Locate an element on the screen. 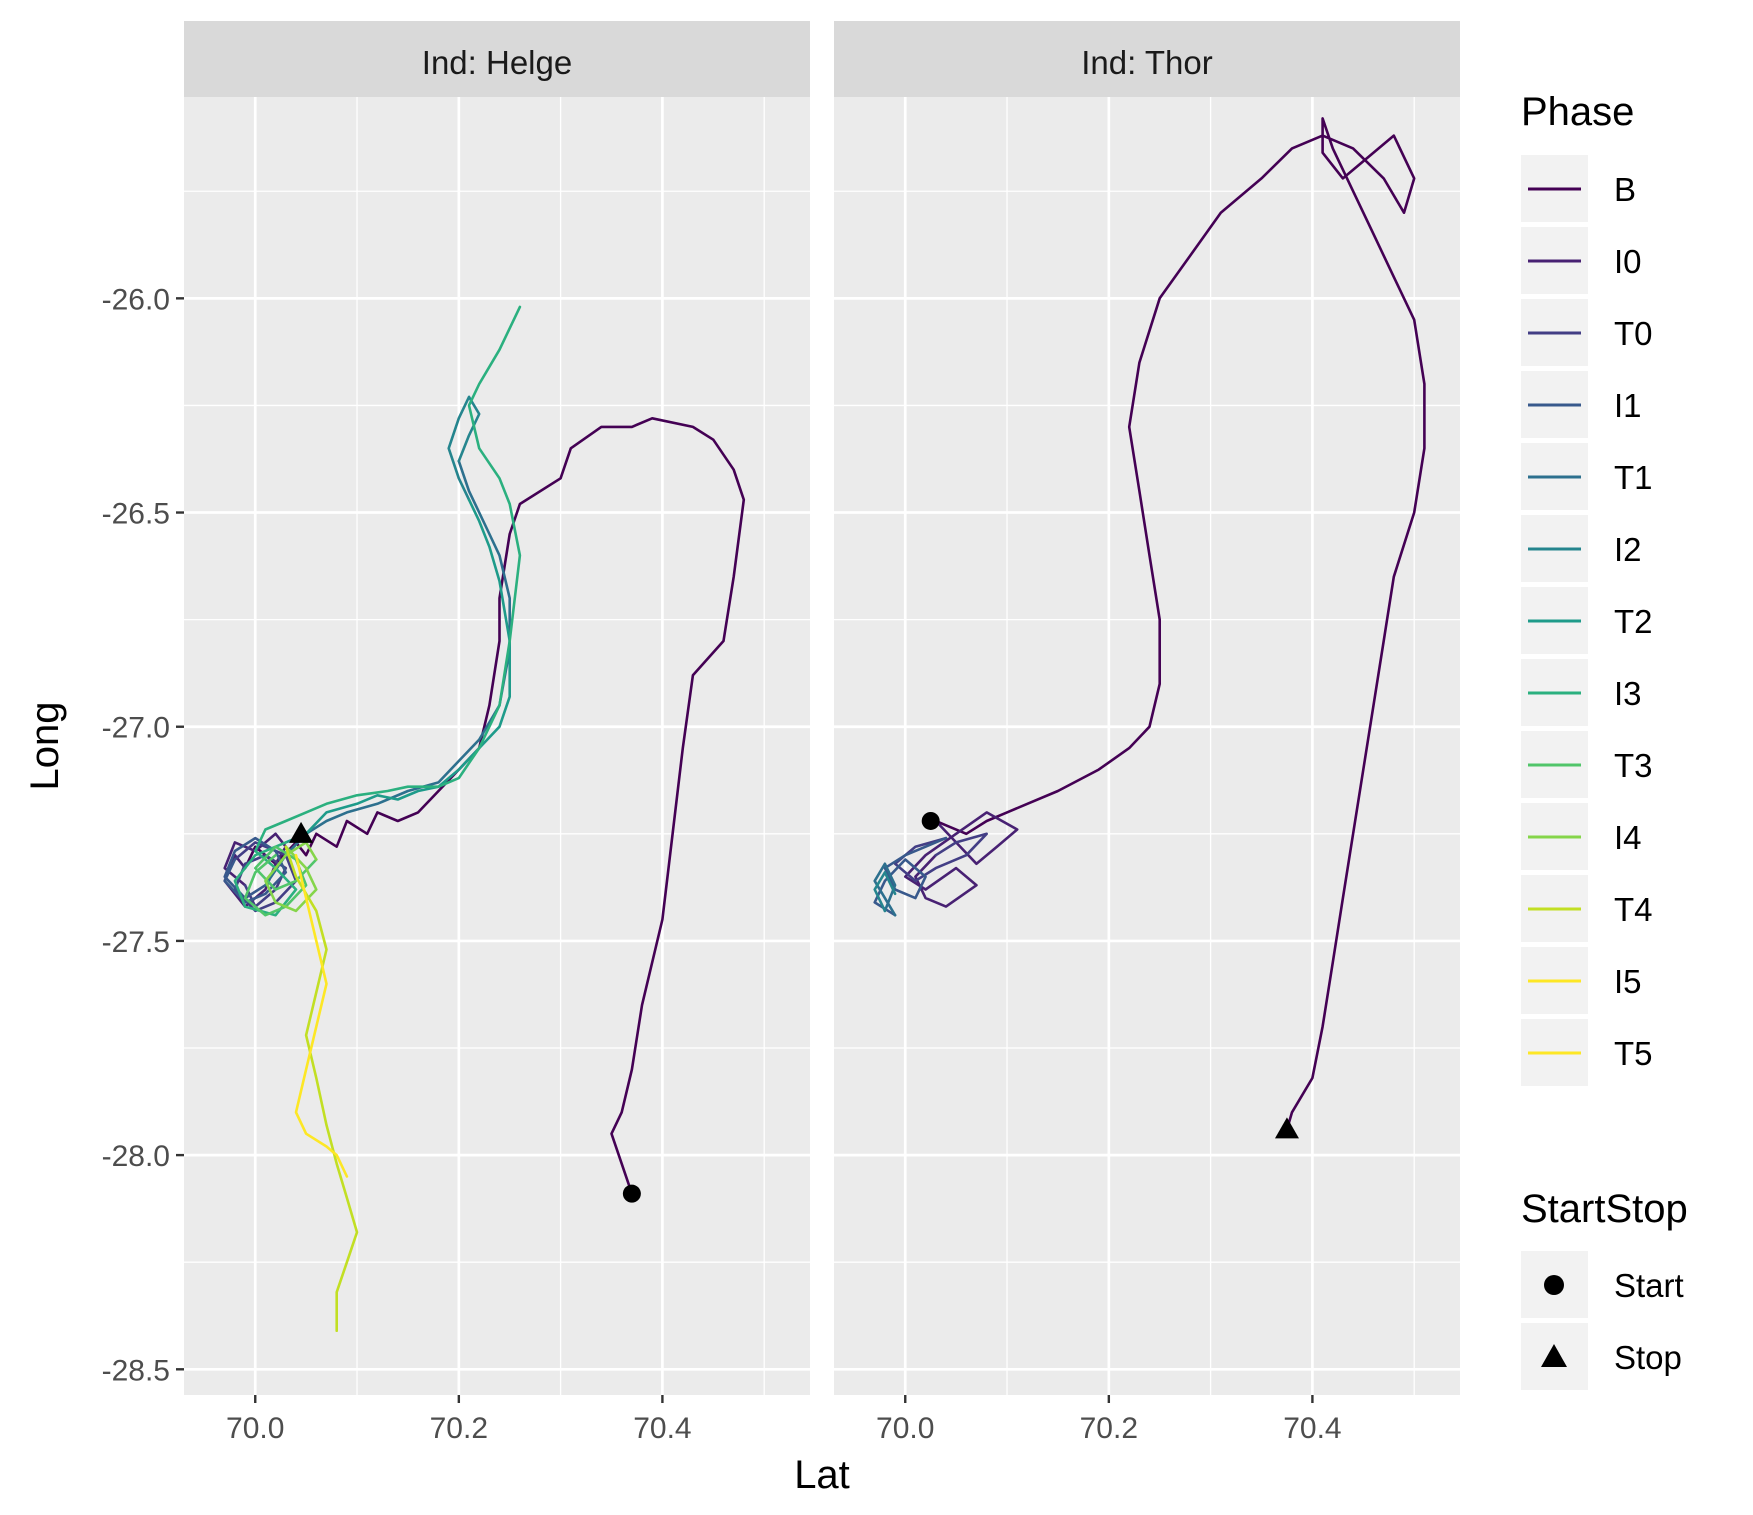 The image size is (1753, 1515). series-line-i3 is located at coordinates (377, 611).